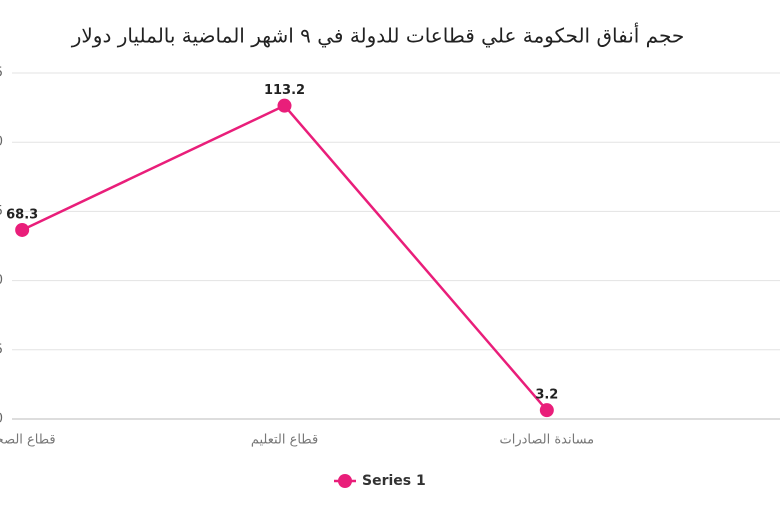 This screenshot has height=516, width=780. Describe the element at coordinates (284, 90) in the screenshot. I see `data-label: 113.2` at that location.